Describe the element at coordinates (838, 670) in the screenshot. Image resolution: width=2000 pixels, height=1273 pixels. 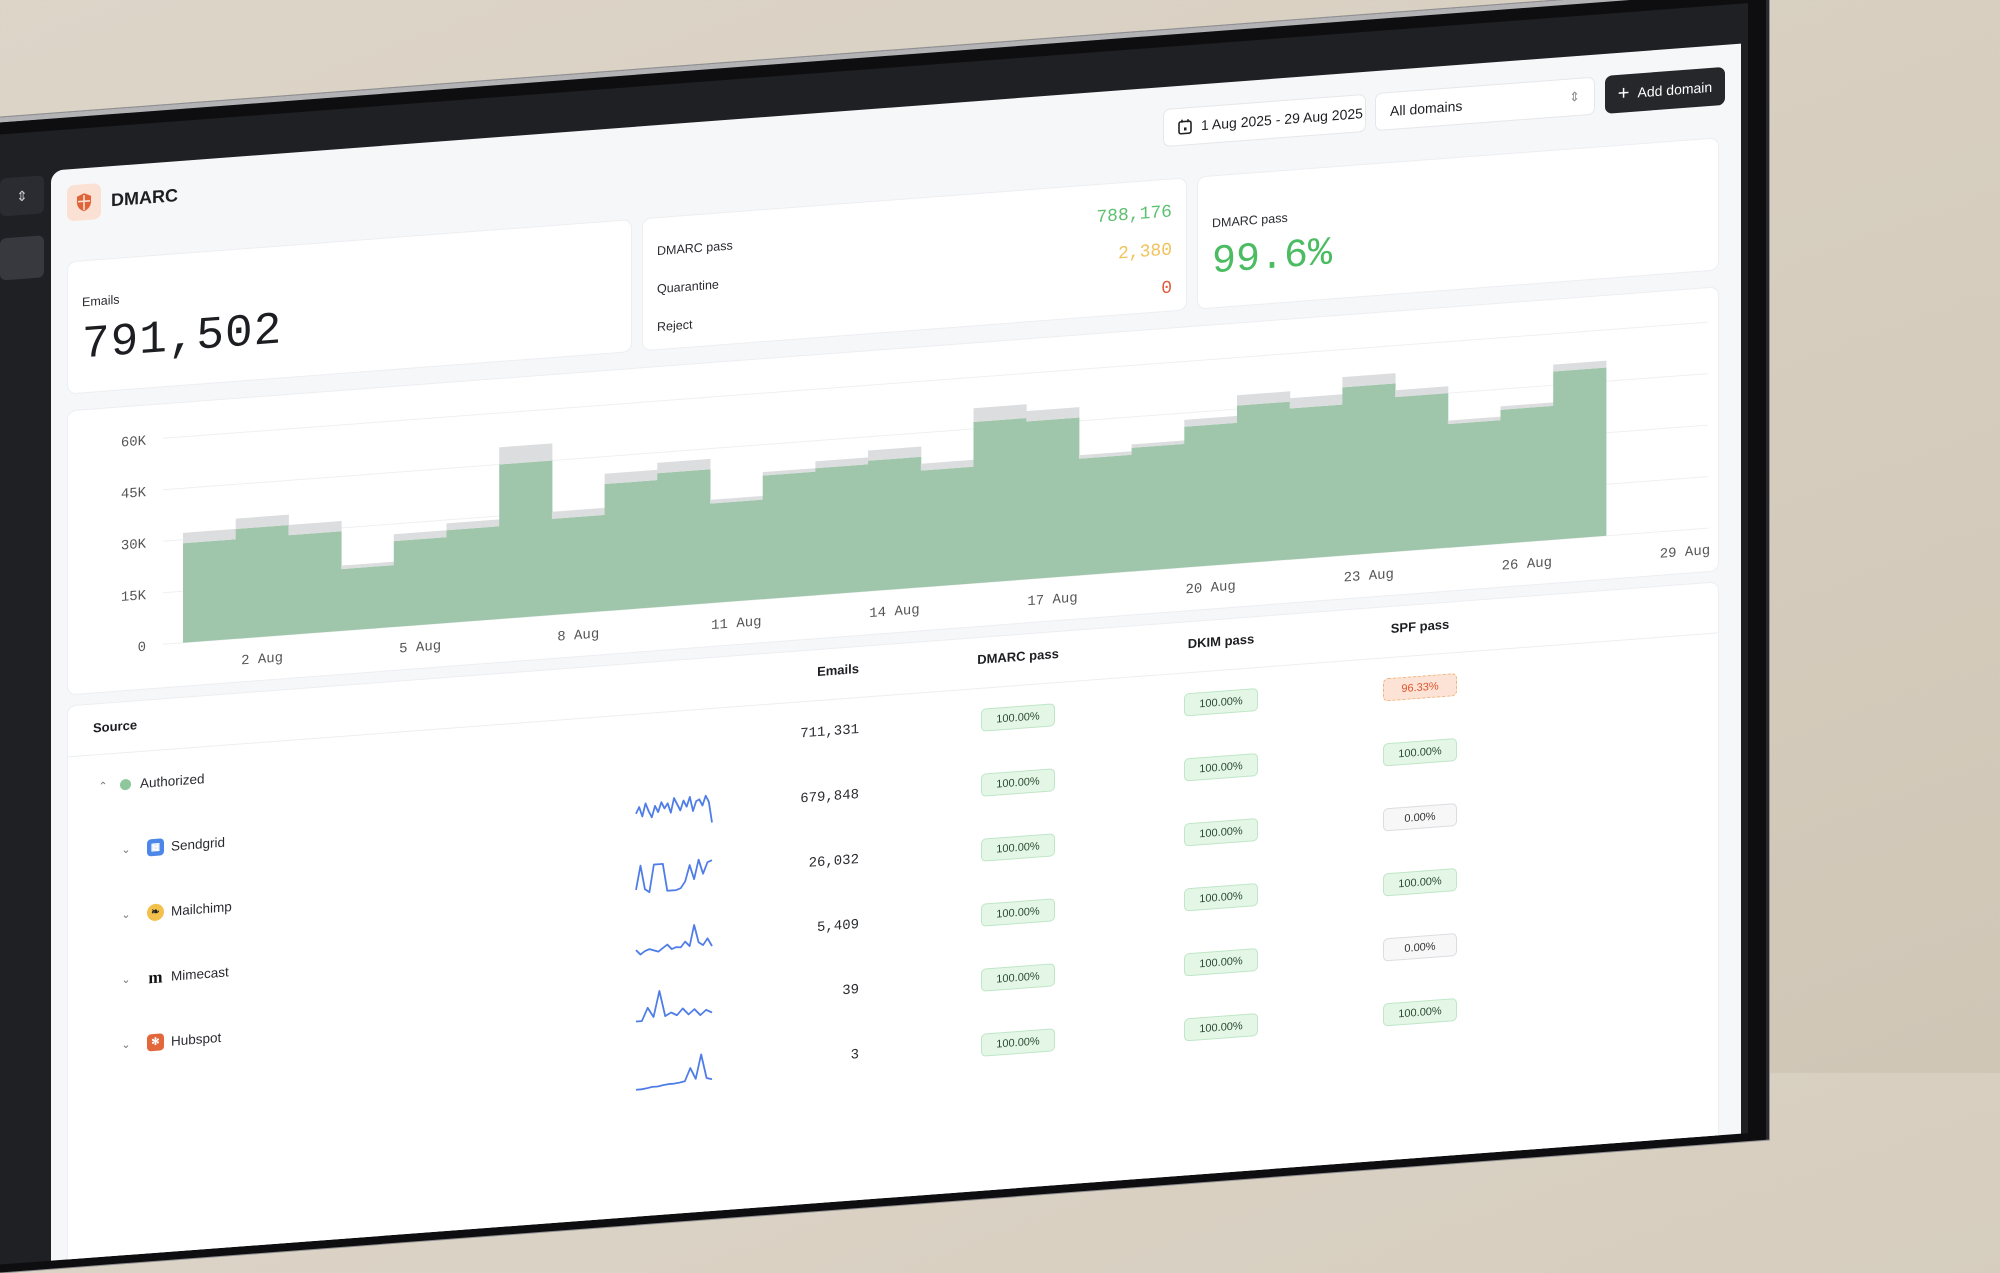
I see `column-header-emails: Emails` at that location.